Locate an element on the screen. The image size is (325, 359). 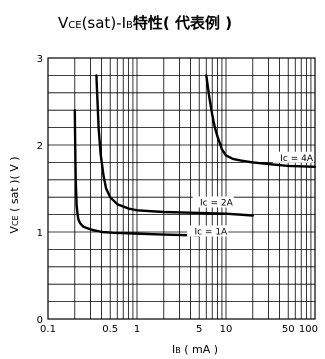
y-axis-label-main: V is located at coordinates (14, 230).